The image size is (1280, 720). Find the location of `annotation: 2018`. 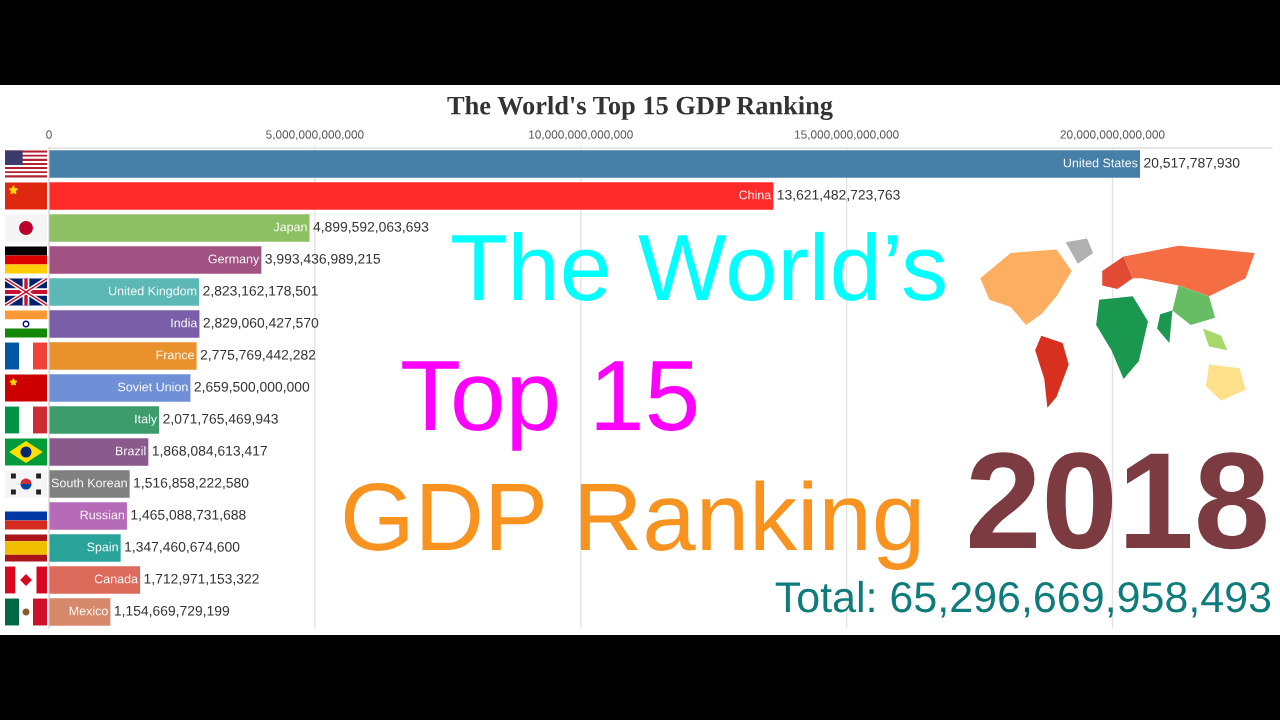

annotation: 2018 is located at coordinates (1118, 501).